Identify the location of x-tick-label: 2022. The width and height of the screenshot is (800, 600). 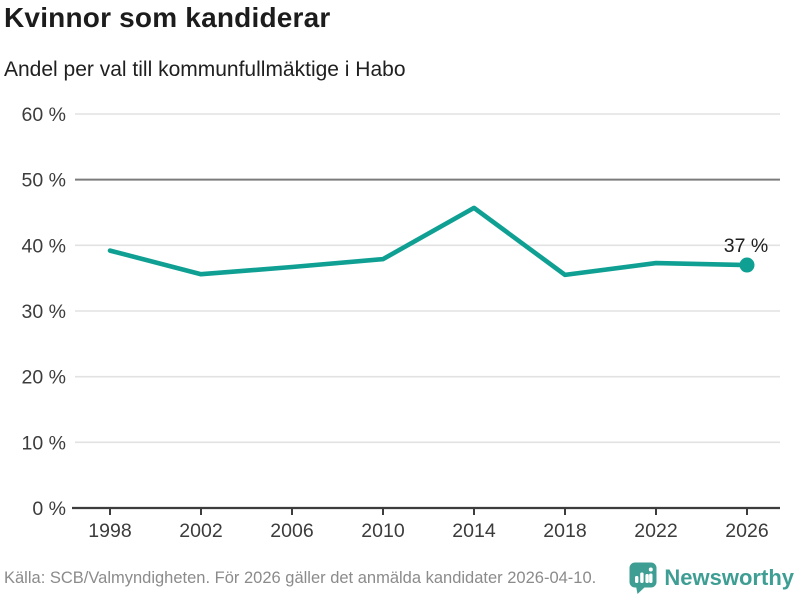
(655, 531).